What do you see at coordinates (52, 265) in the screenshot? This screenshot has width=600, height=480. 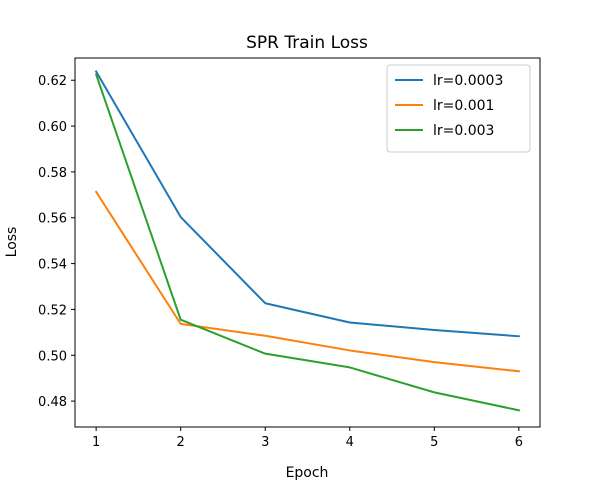 I see `y-tick-label: 0.54` at bounding box center [52, 265].